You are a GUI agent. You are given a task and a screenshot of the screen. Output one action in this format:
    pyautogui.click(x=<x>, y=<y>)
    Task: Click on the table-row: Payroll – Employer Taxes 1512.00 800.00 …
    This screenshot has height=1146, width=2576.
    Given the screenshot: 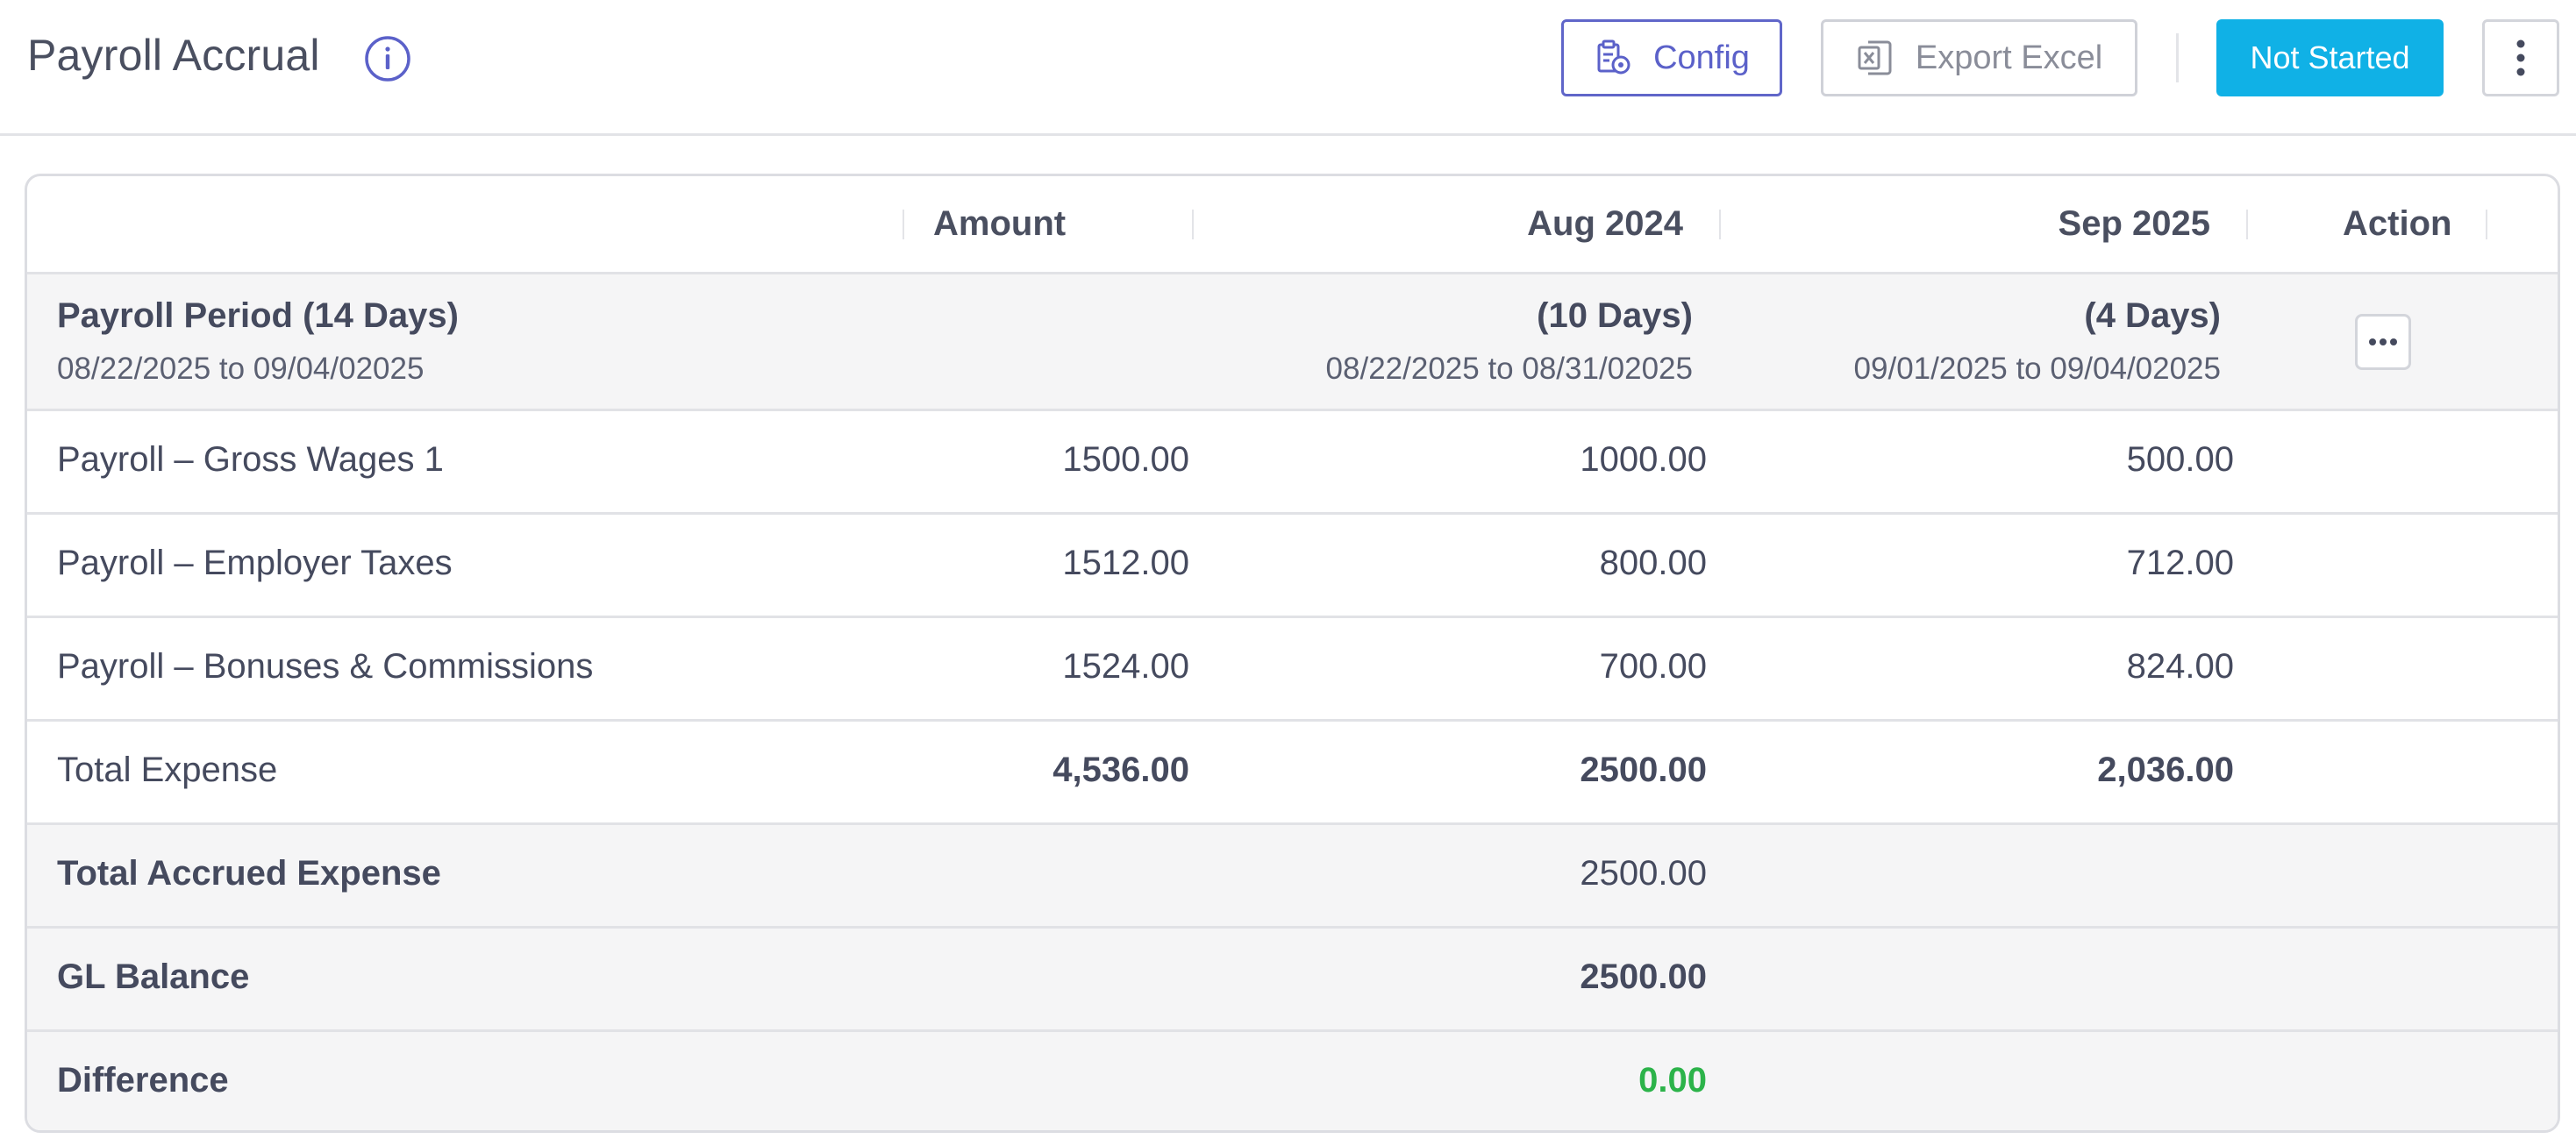 What is the action you would take?
    pyautogui.click(x=1292, y=567)
    